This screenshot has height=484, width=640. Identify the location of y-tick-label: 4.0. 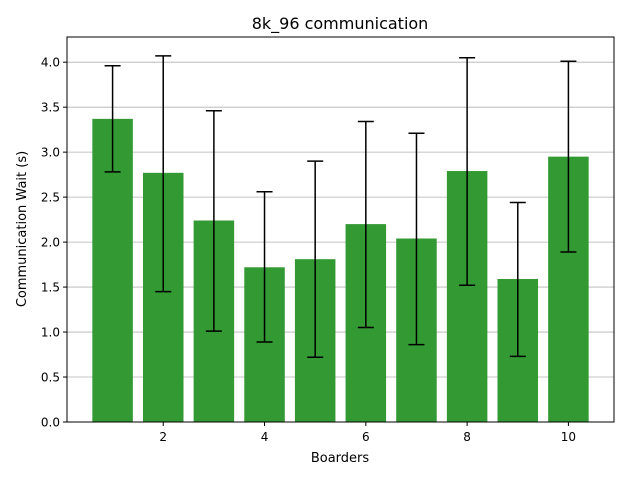
(50, 63).